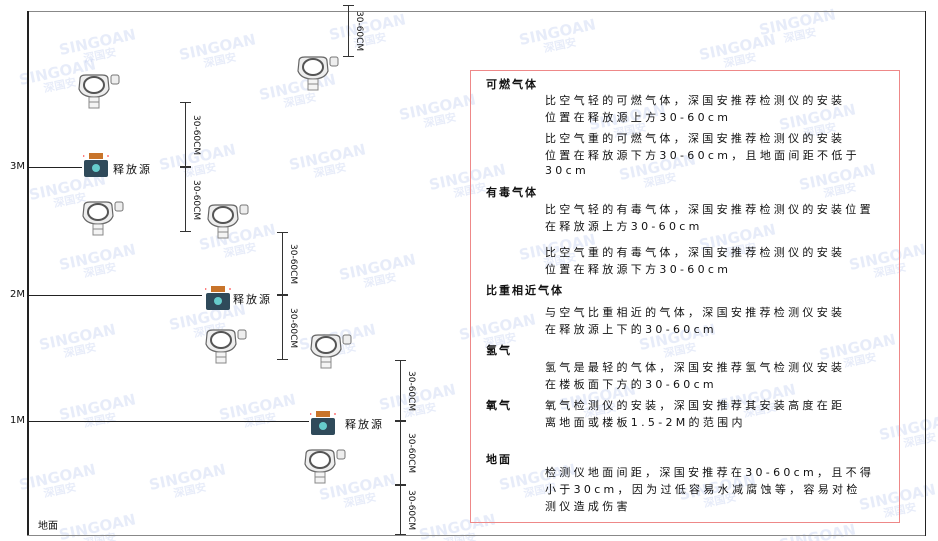  I want to click on legend-section-title: 地面, so click(499, 459).